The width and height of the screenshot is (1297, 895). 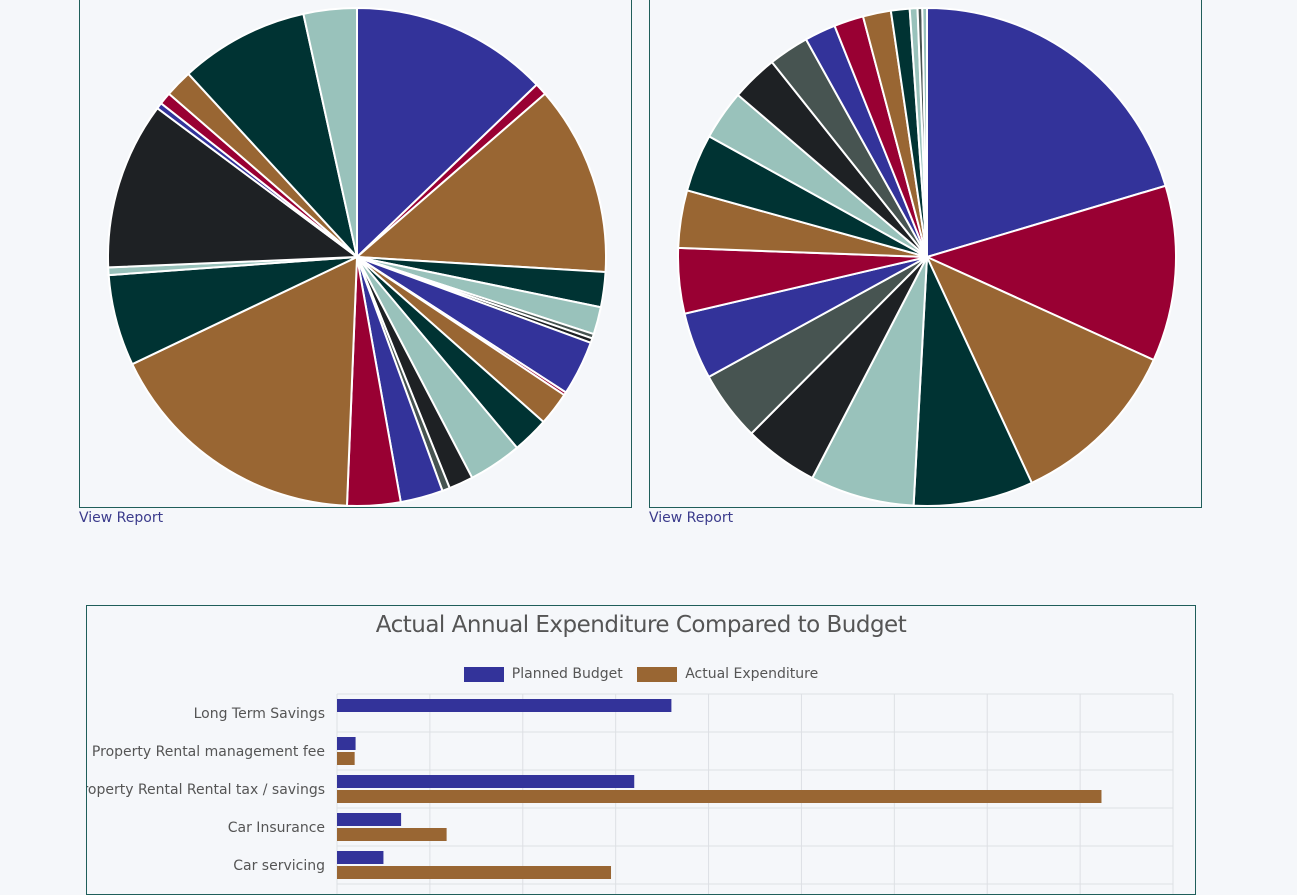 I want to click on view-report-link-right: View Report, so click(x=691, y=518).